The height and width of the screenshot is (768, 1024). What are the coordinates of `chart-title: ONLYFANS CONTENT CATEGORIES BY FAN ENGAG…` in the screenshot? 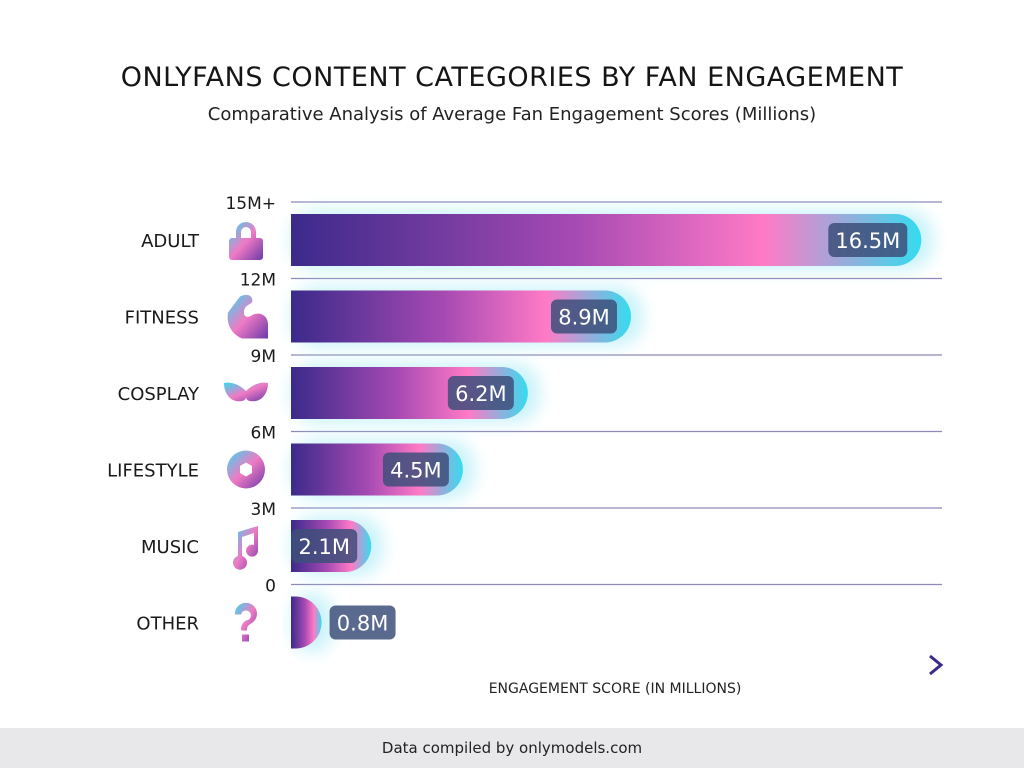 It's located at (512, 77).